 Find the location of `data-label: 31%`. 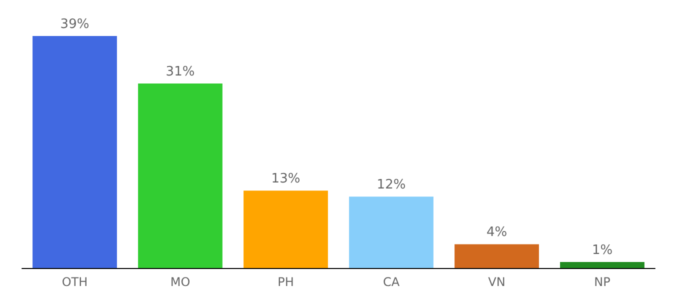

data-label: 31% is located at coordinates (180, 72).